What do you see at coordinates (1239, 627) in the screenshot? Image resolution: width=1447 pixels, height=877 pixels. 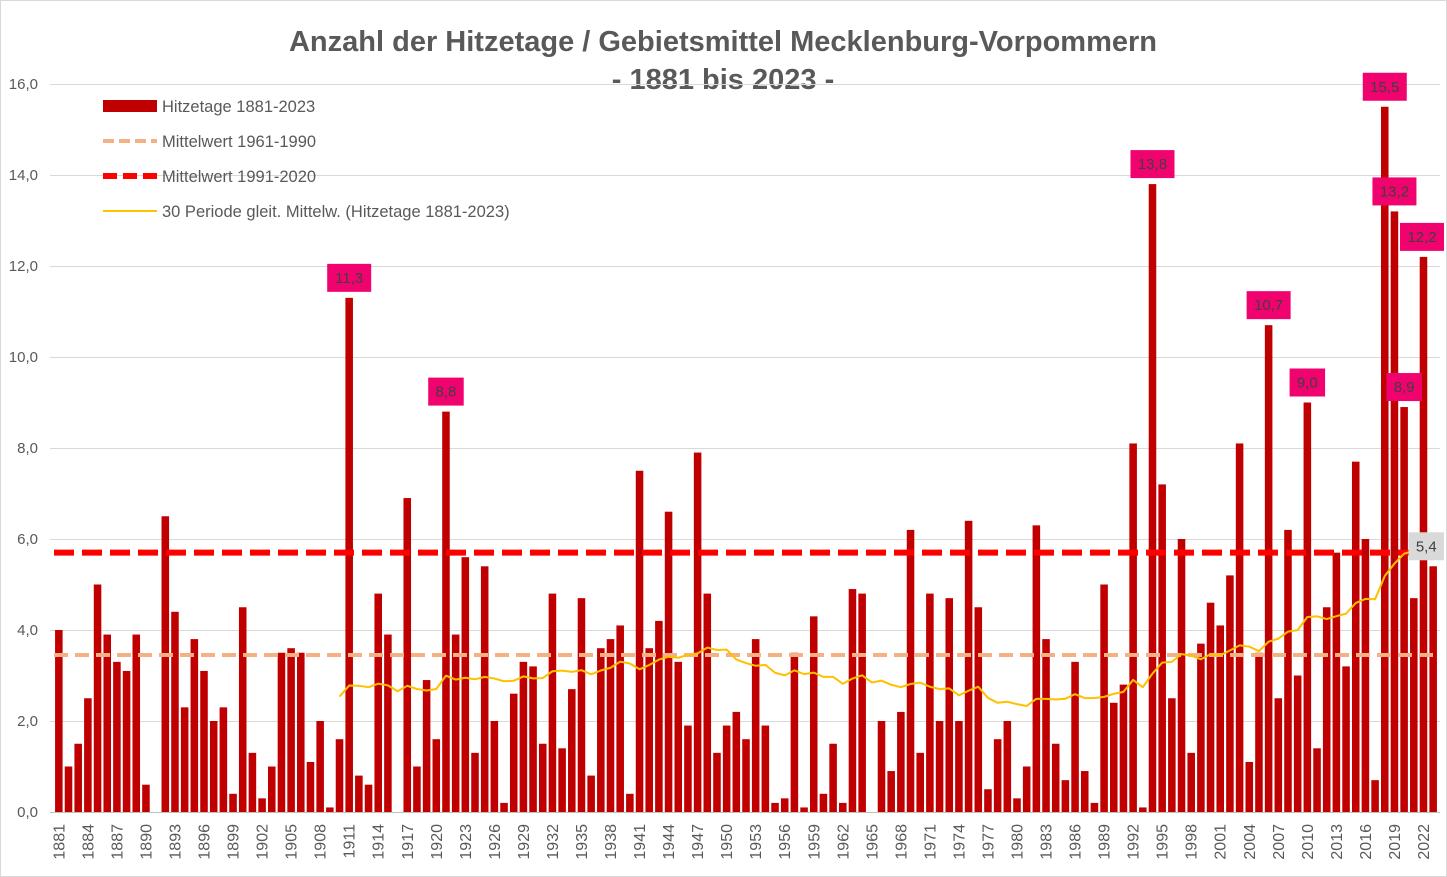 I see `bar-2003` at bounding box center [1239, 627].